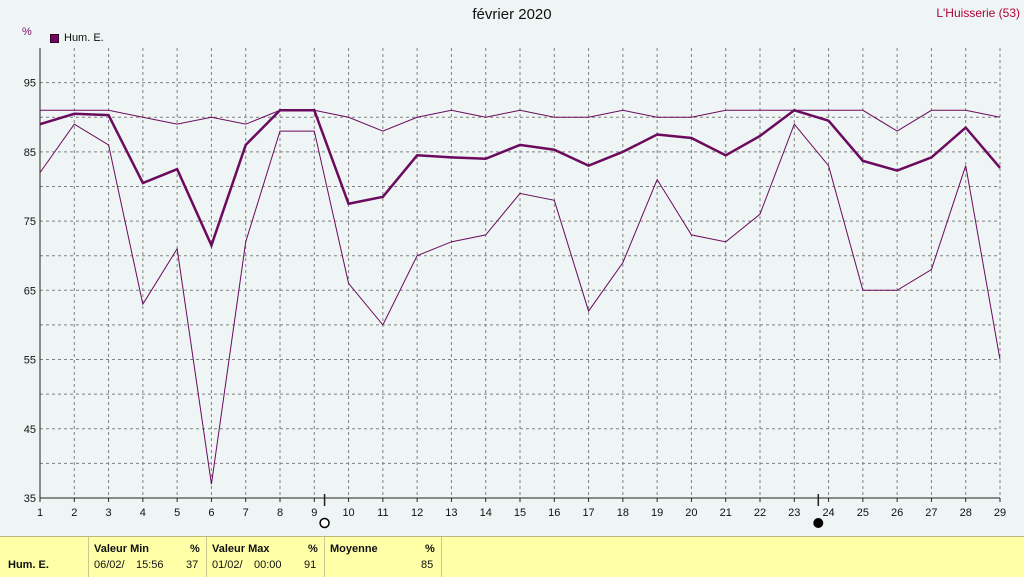  What do you see at coordinates (726, 513) in the screenshot?
I see `x-tick-label: 21` at bounding box center [726, 513].